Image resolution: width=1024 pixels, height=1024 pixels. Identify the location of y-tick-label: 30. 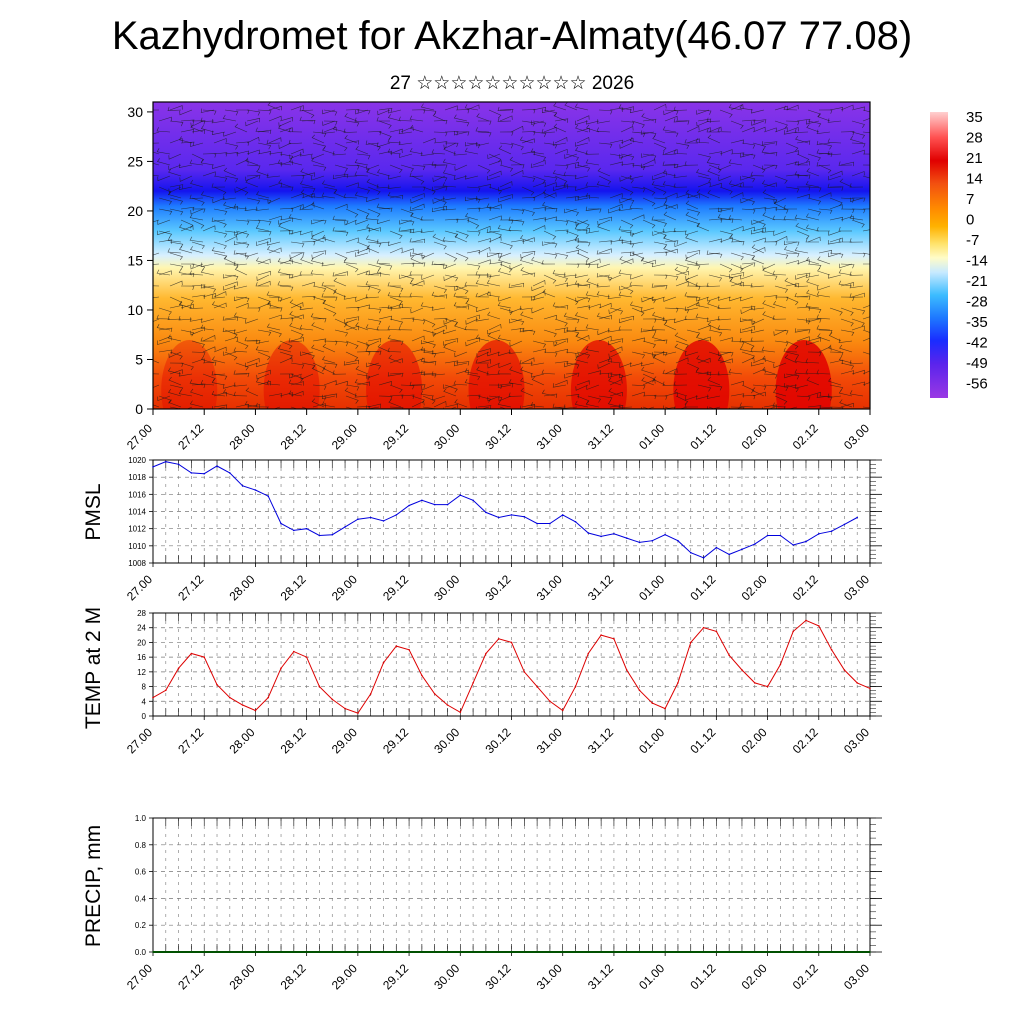
(135, 112).